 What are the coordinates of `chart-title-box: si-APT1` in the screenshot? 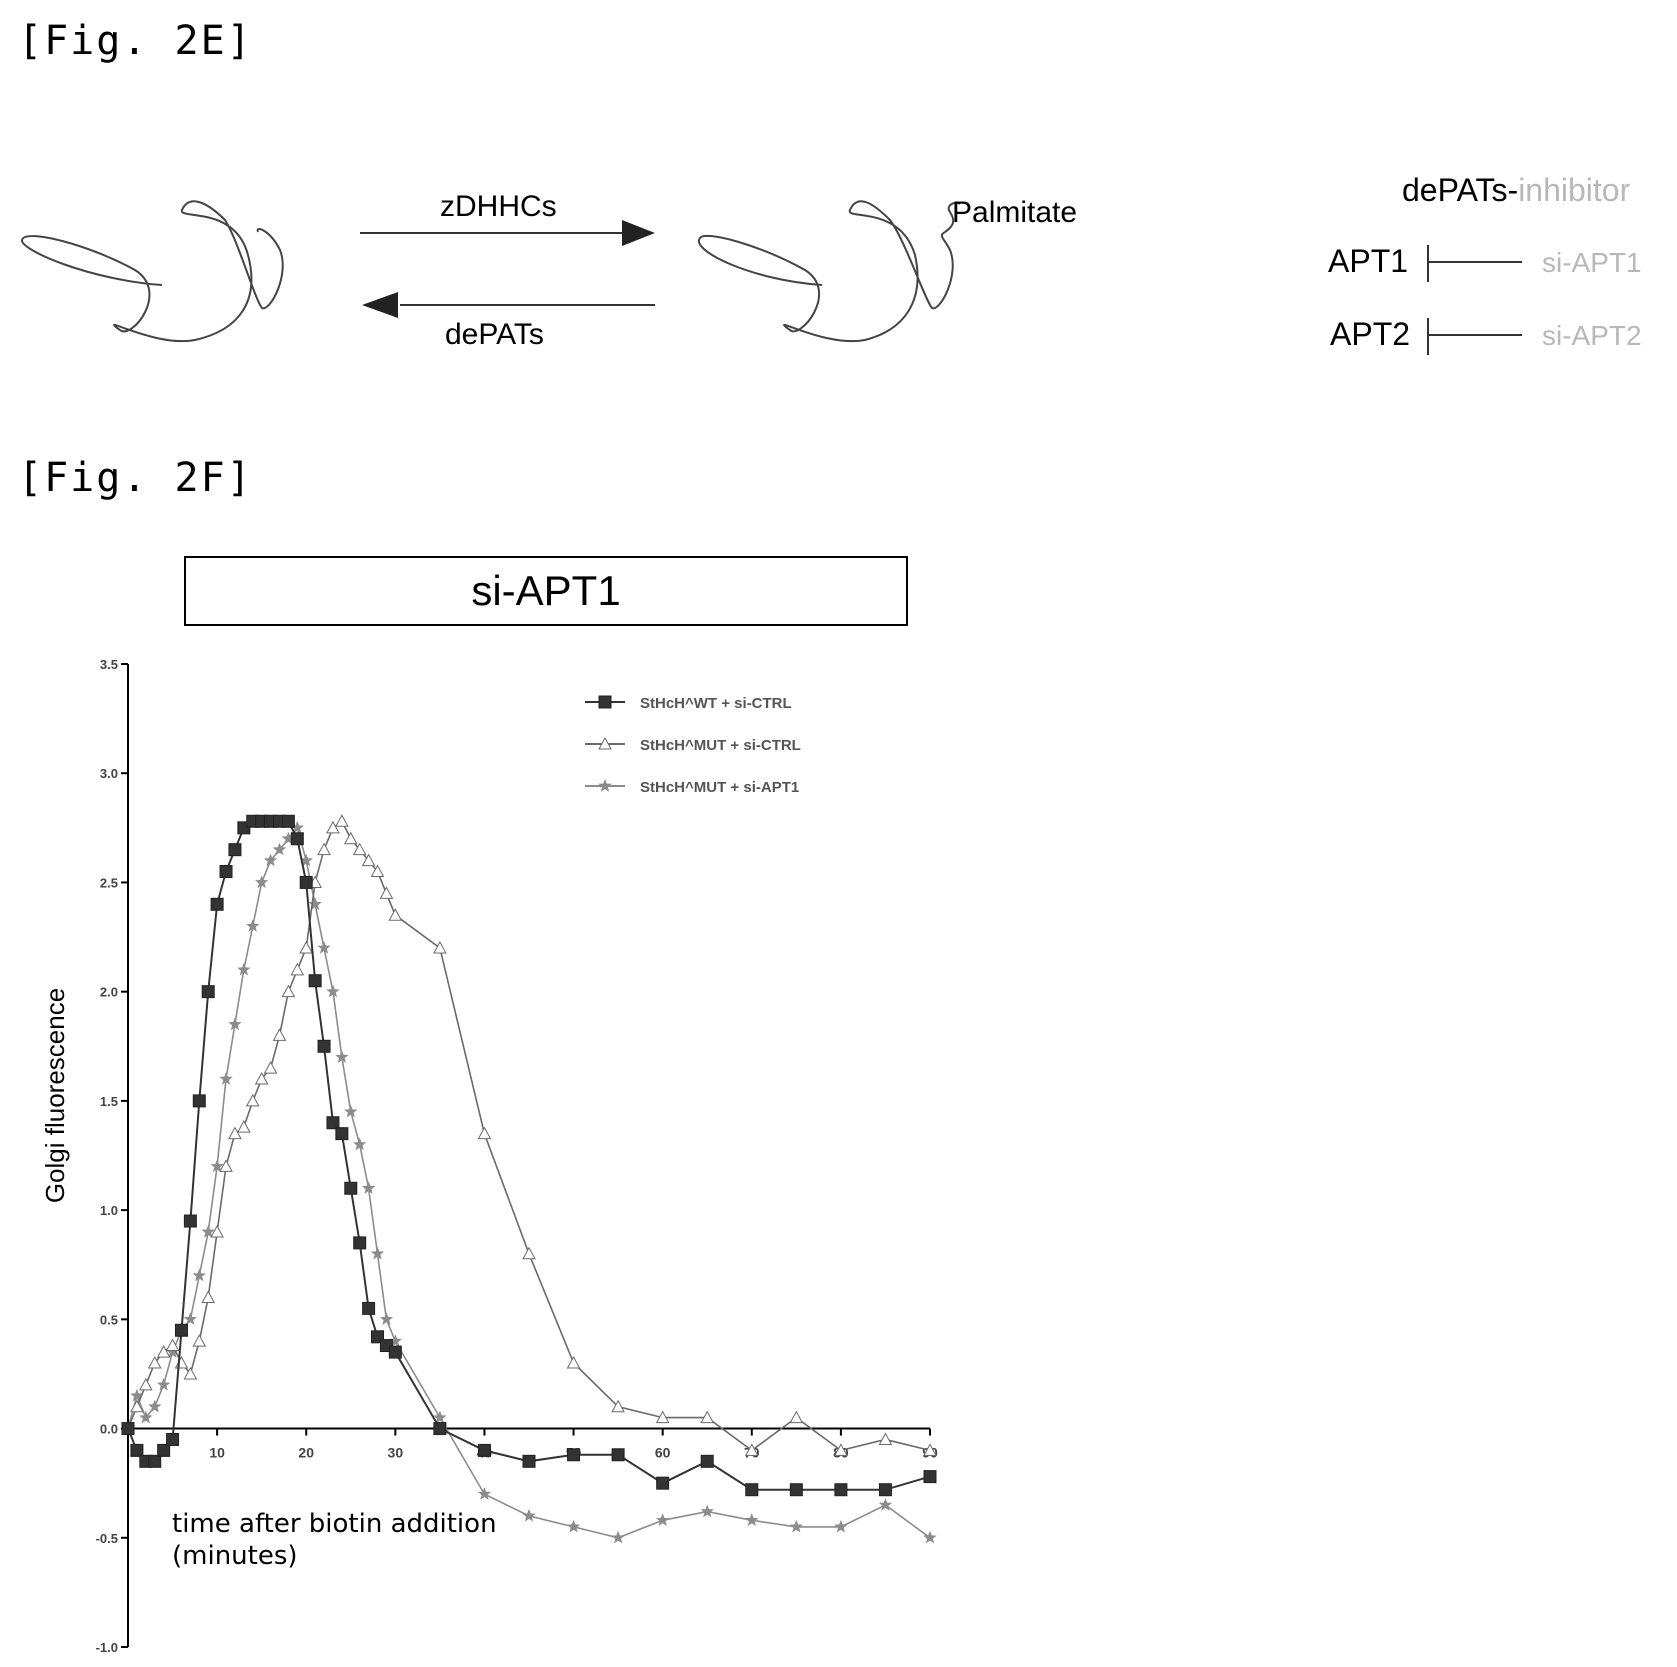 It's located at (546, 591).